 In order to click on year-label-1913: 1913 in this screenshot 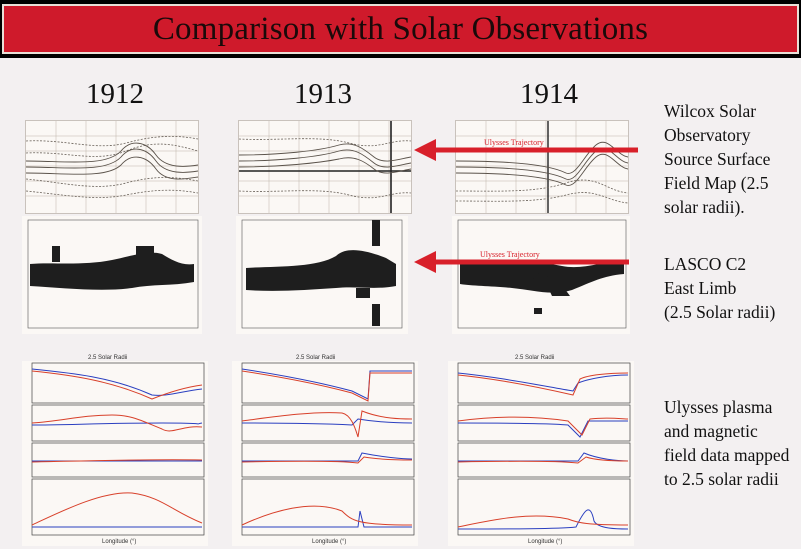, I will do `click(323, 94)`.